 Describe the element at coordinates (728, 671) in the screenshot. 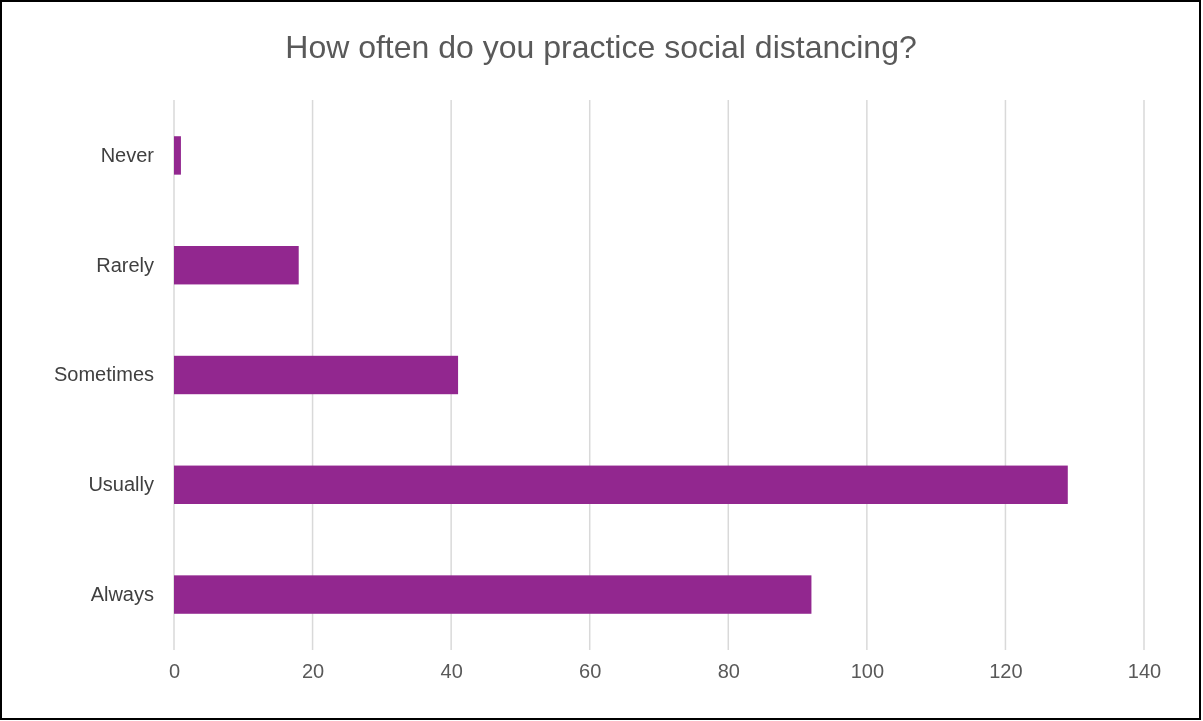

I see `x-tick-label: 80` at that location.